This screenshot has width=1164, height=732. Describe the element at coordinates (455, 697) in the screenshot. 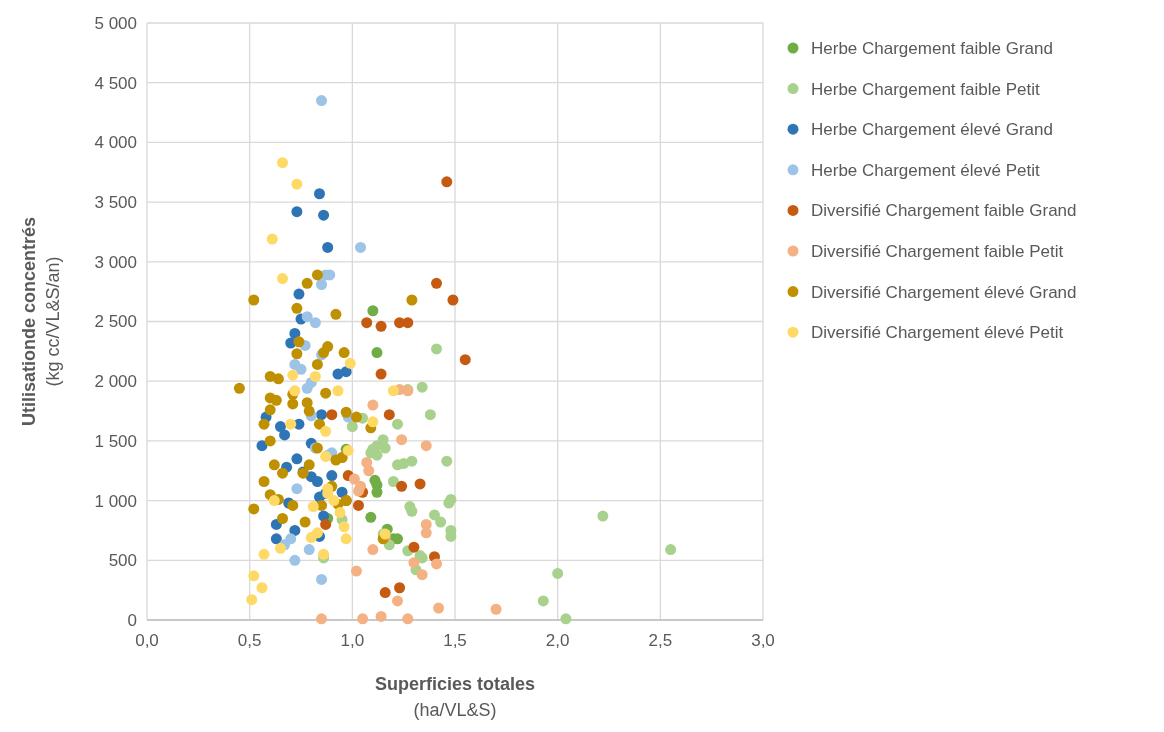

I see `x-axis-title: Superficies totales (ha/VL&S)` at that location.